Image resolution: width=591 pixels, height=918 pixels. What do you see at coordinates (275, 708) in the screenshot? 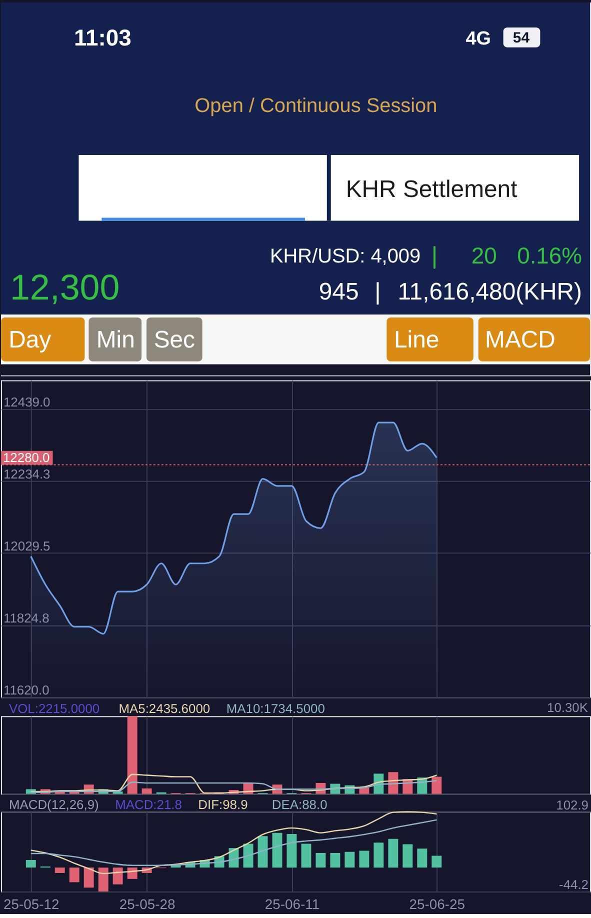
I see `text: MA10:1734.5000` at bounding box center [275, 708].